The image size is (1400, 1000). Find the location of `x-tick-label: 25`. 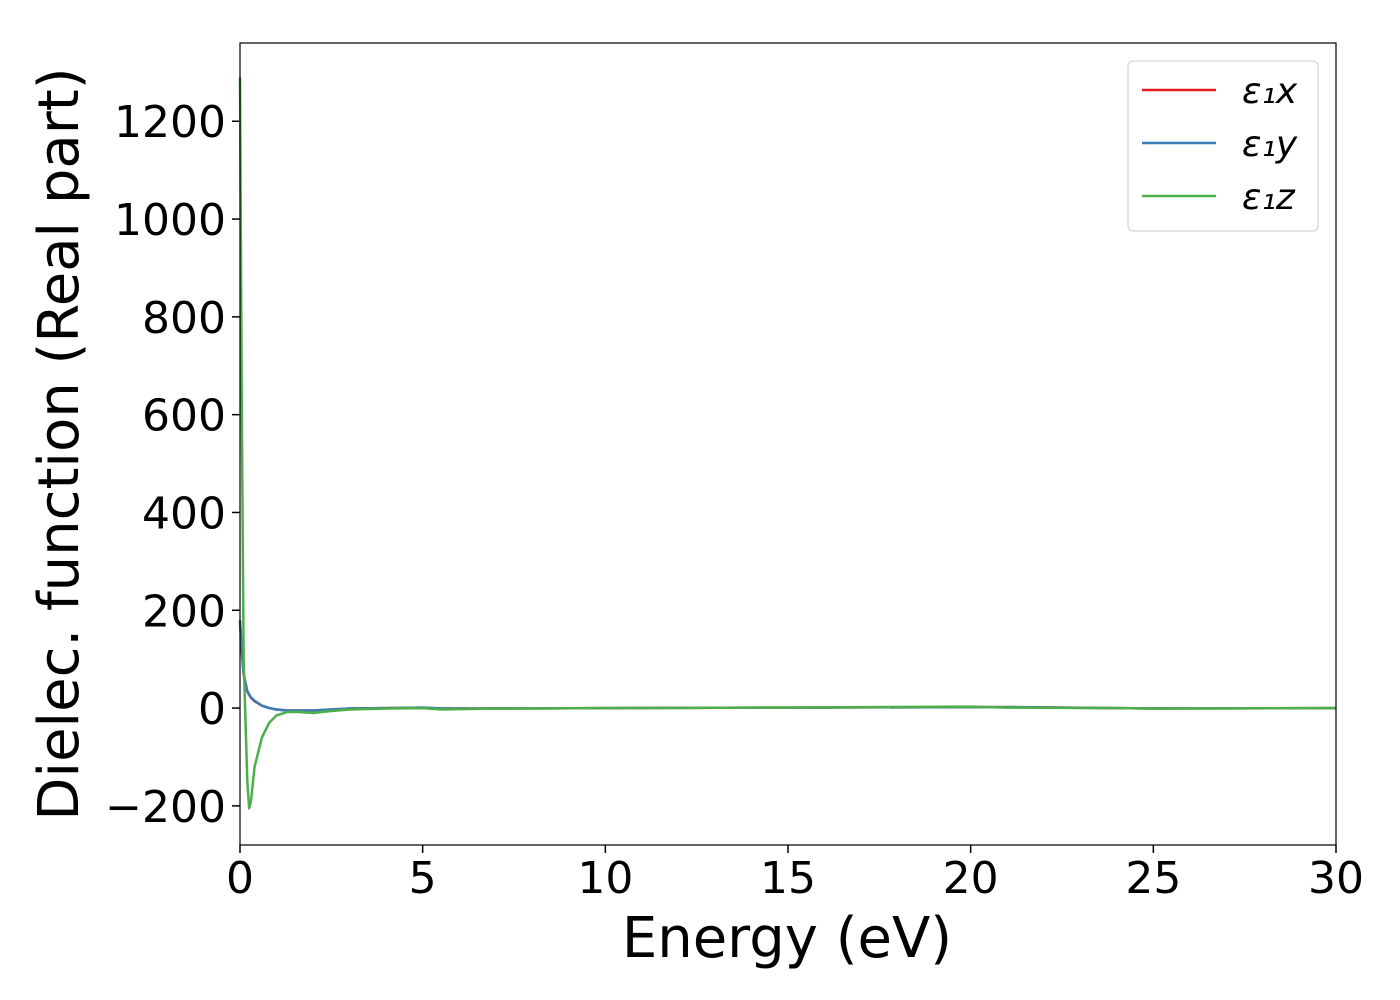

x-tick-label: 25 is located at coordinates (1153, 878).